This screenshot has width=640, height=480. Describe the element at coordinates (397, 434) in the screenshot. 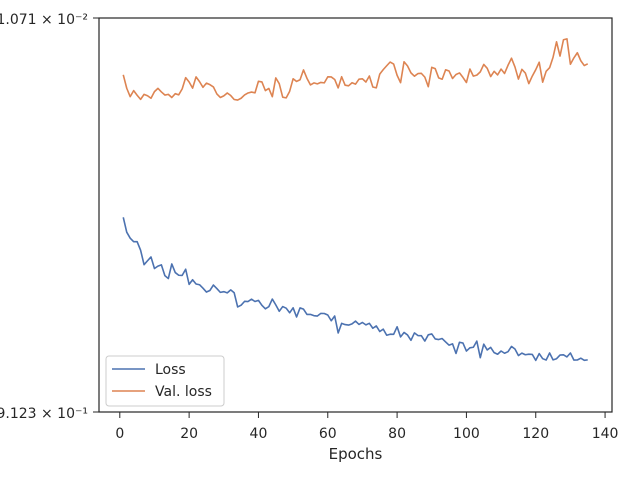

I see `x-tick-label-80: 80` at that location.